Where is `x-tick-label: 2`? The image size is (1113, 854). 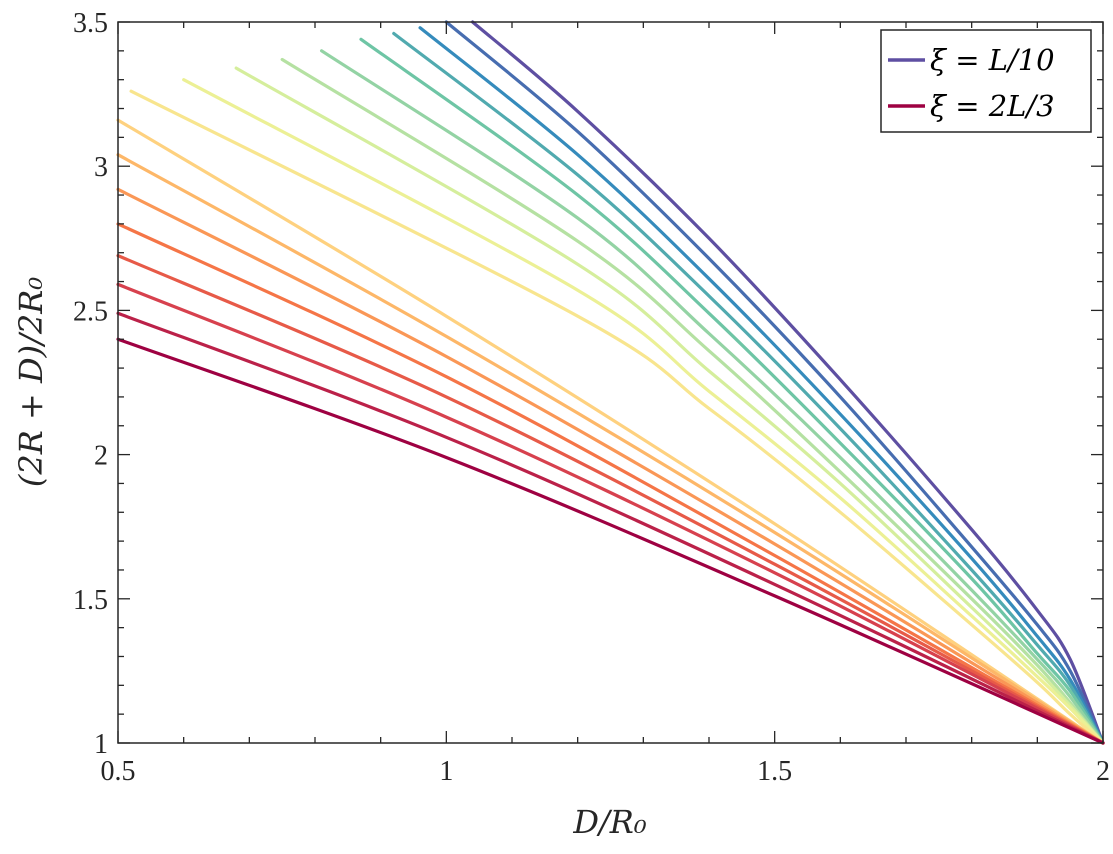
x-tick-label: 2 is located at coordinates (1103, 771).